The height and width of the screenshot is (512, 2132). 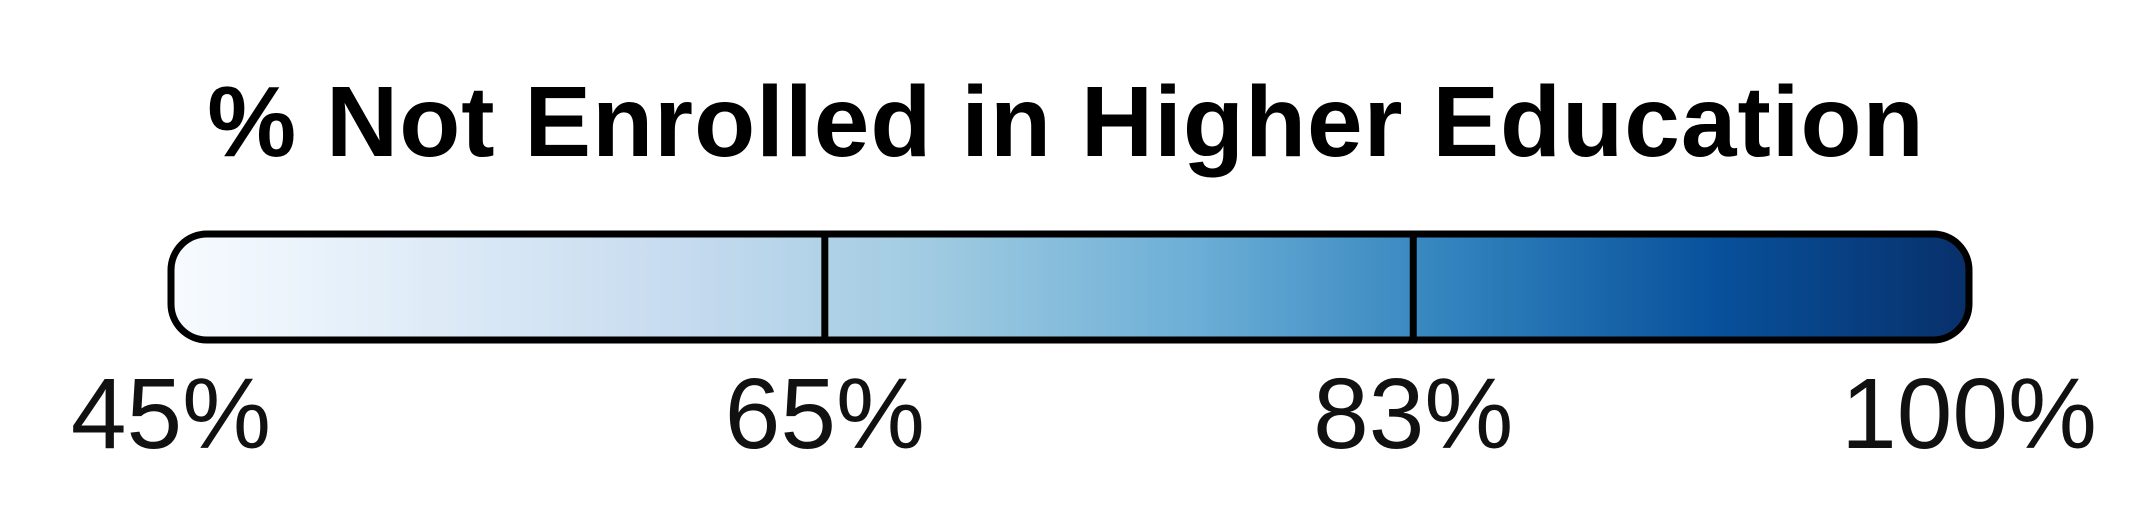 I want to click on tick-label: 65%, so click(x=825, y=414).